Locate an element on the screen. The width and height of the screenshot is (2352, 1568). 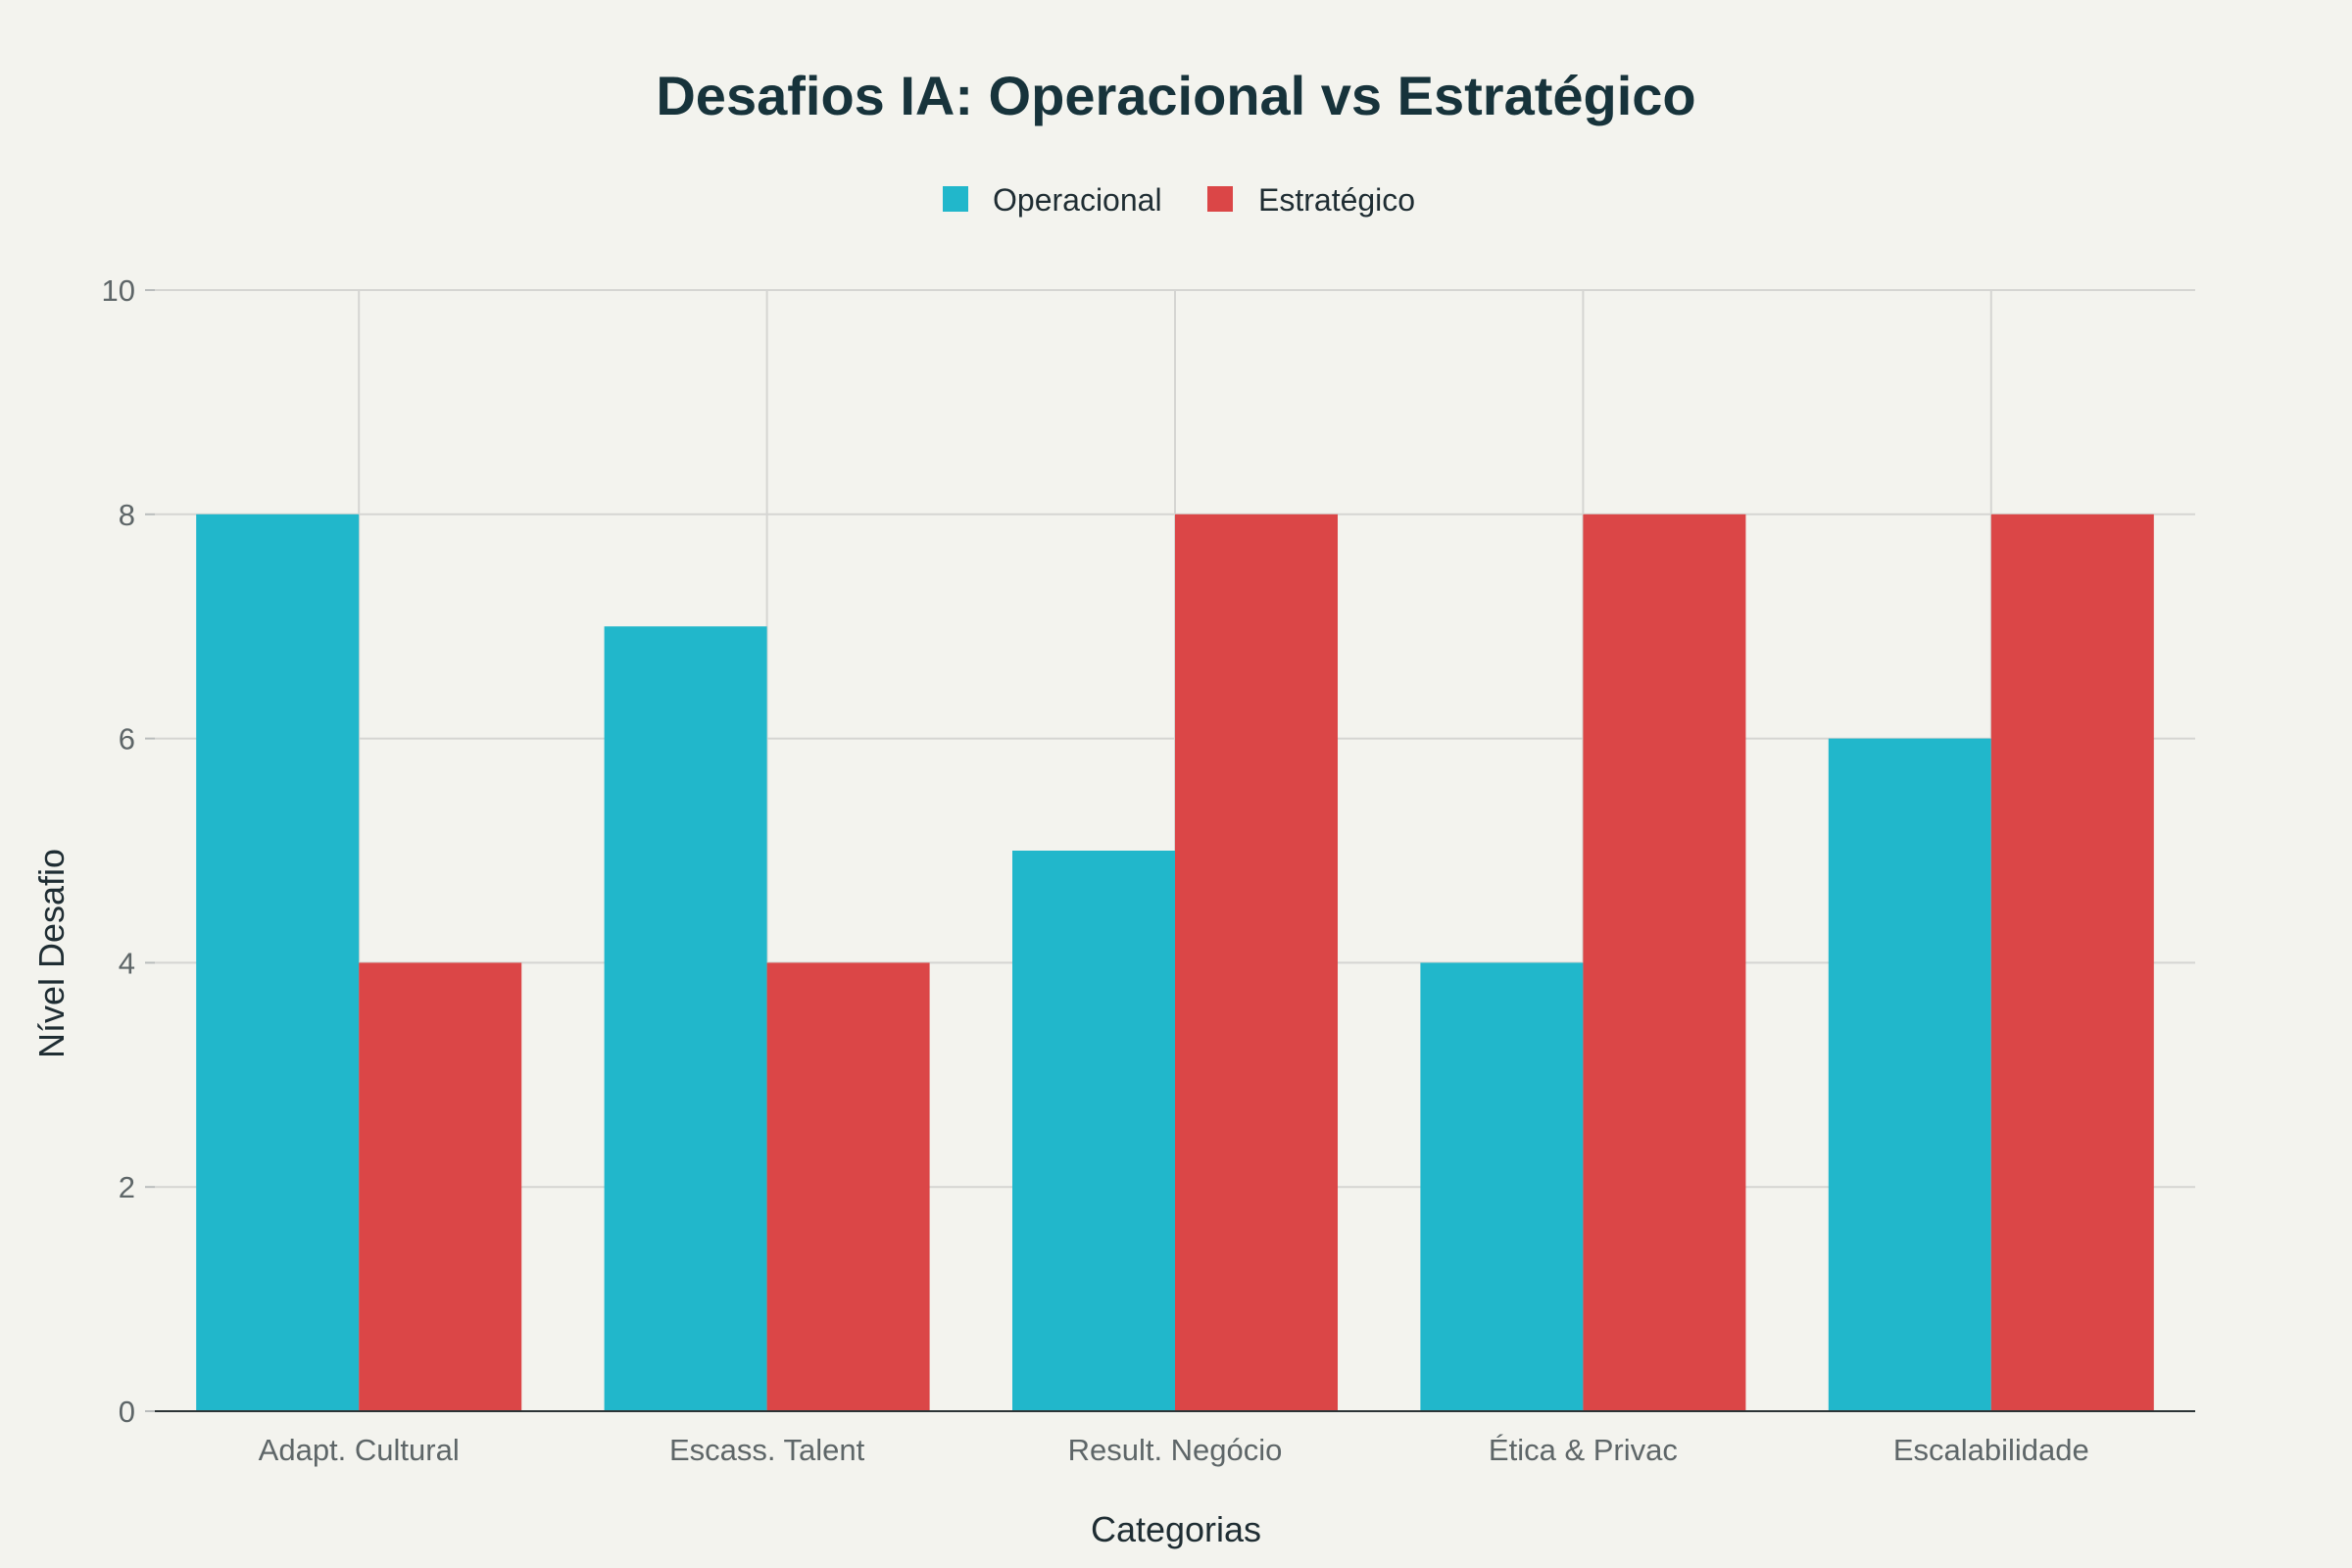
y-tick-label: 0 is located at coordinates (127, 1412).